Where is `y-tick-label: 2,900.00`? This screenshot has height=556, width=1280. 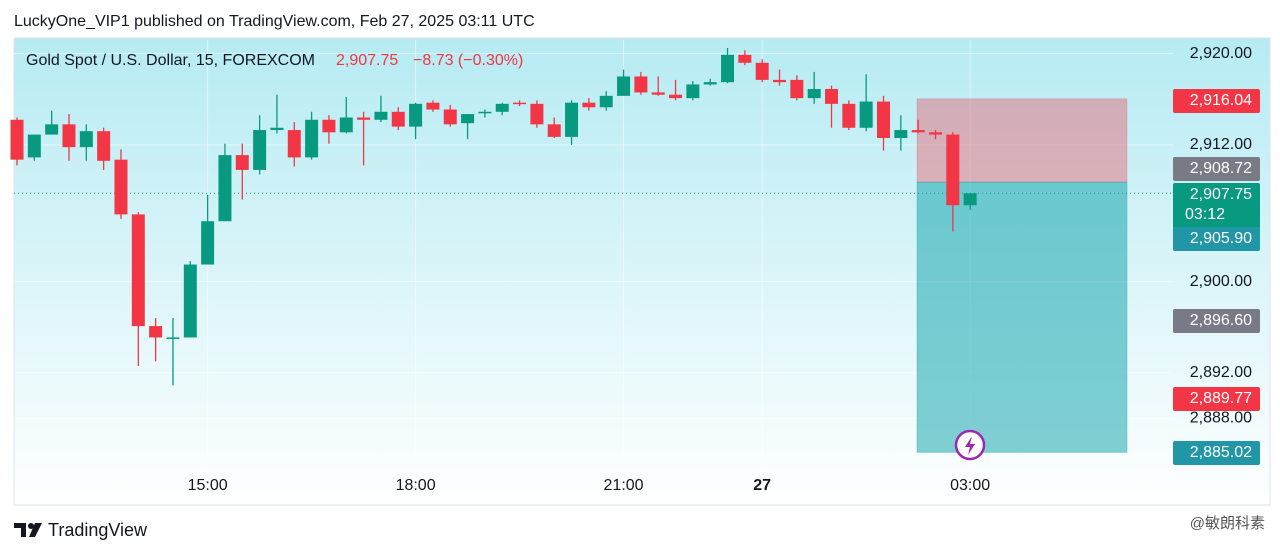
y-tick-label: 2,900.00 is located at coordinates (1221, 281).